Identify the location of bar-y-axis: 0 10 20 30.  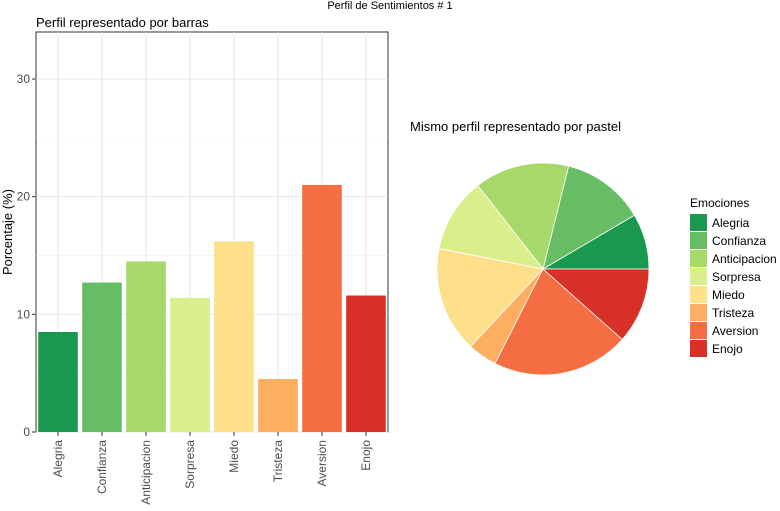
(26, 255).